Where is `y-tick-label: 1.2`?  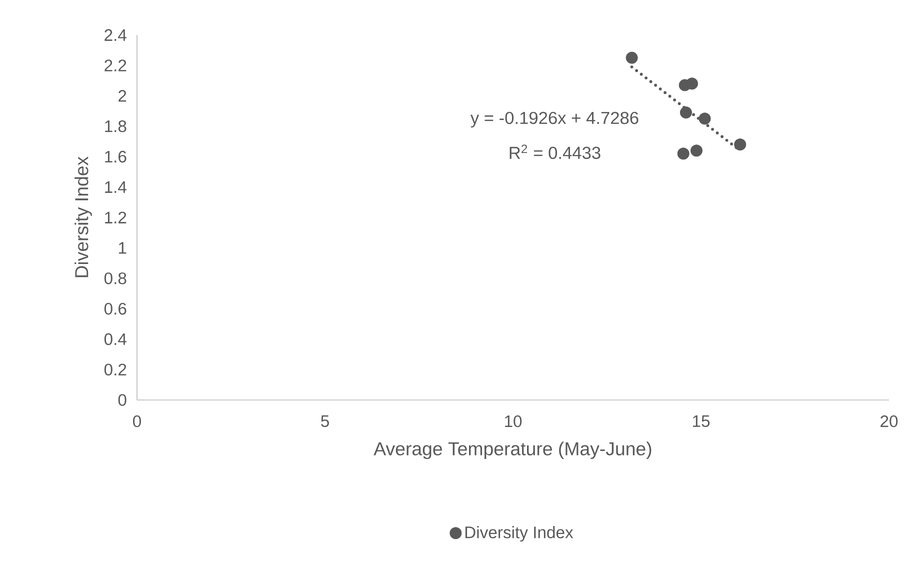
y-tick-label: 1.2 is located at coordinates (115, 218).